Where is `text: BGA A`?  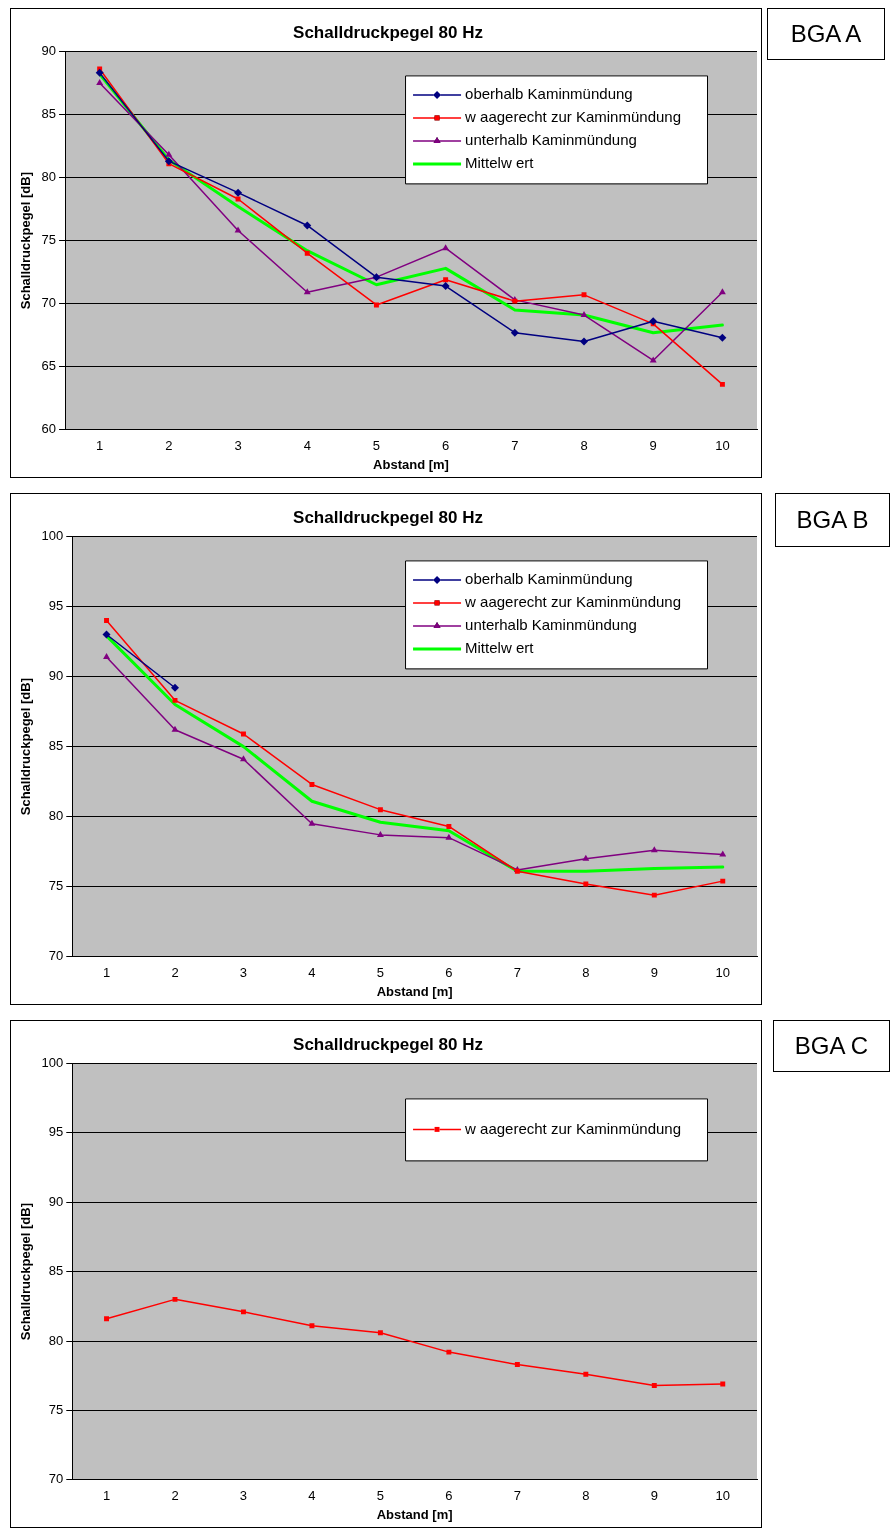 text: BGA A is located at coordinates (826, 34).